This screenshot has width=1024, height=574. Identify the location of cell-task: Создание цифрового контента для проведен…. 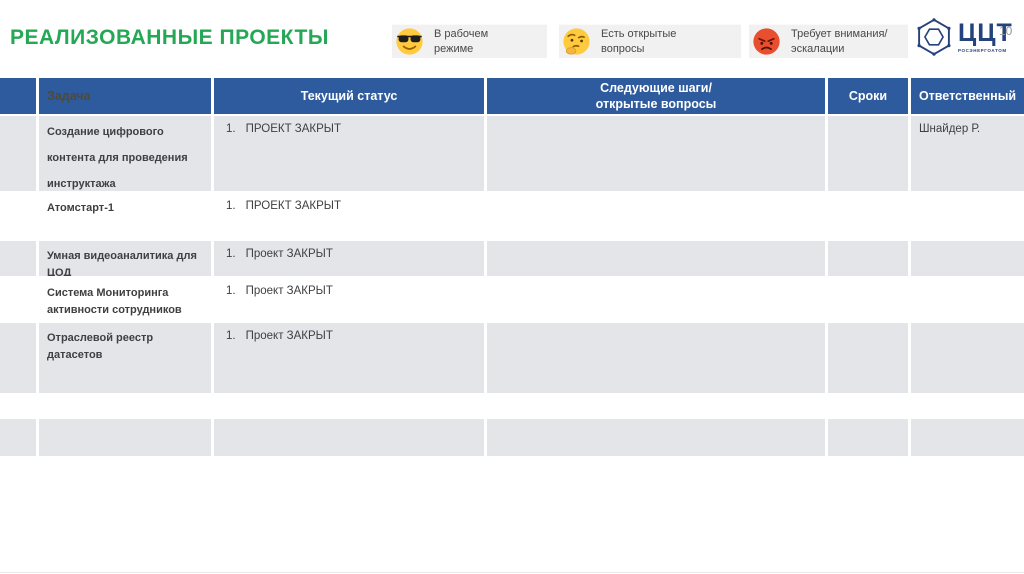
(125, 153).